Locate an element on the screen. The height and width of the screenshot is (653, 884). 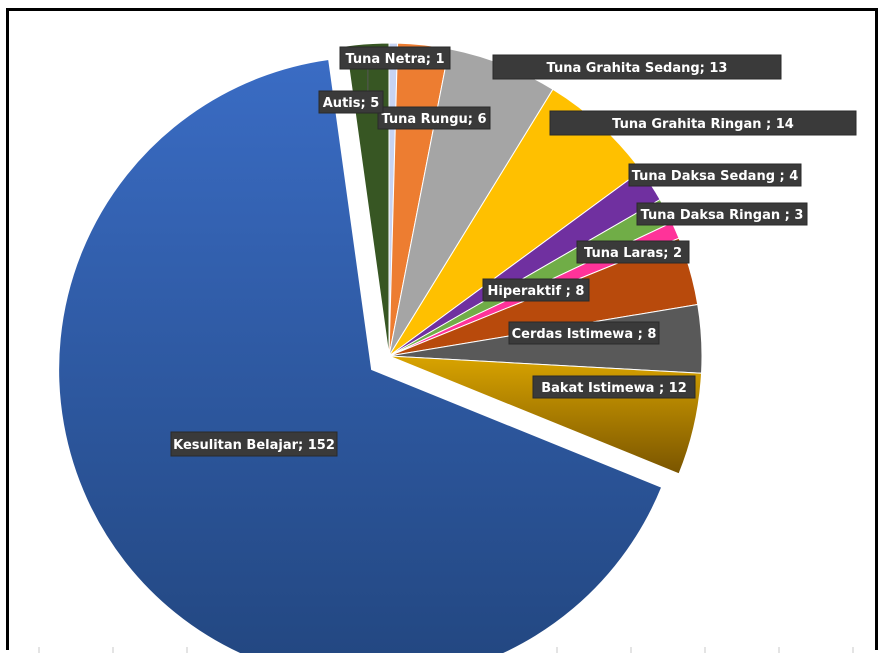
data-label-autis: Autis; 5 is located at coordinates (351, 102).